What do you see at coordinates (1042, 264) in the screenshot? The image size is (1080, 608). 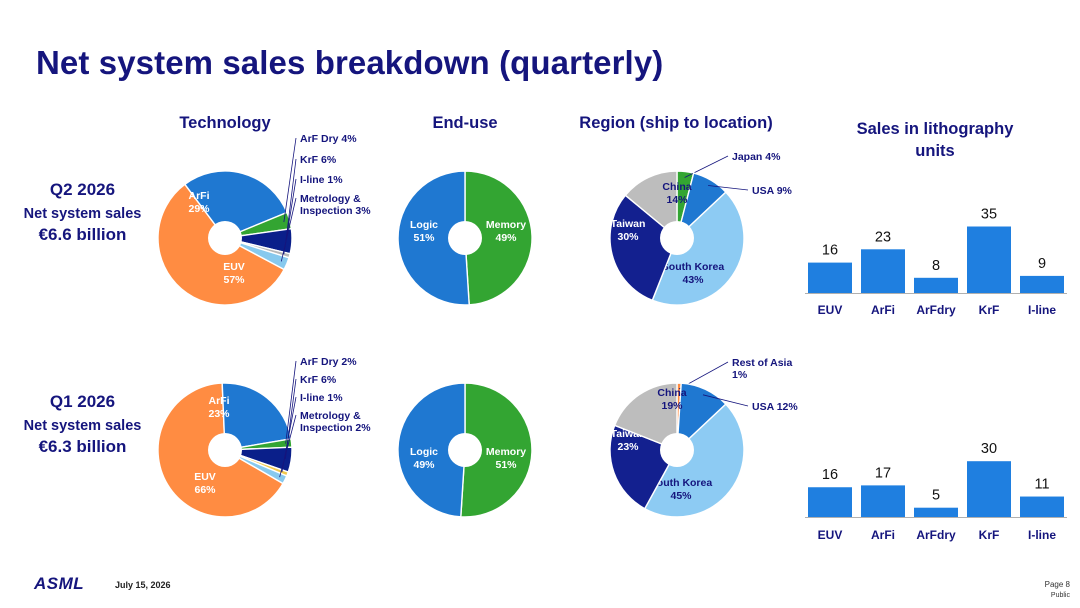 I see `bar-value-label: 9` at bounding box center [1042, 264].